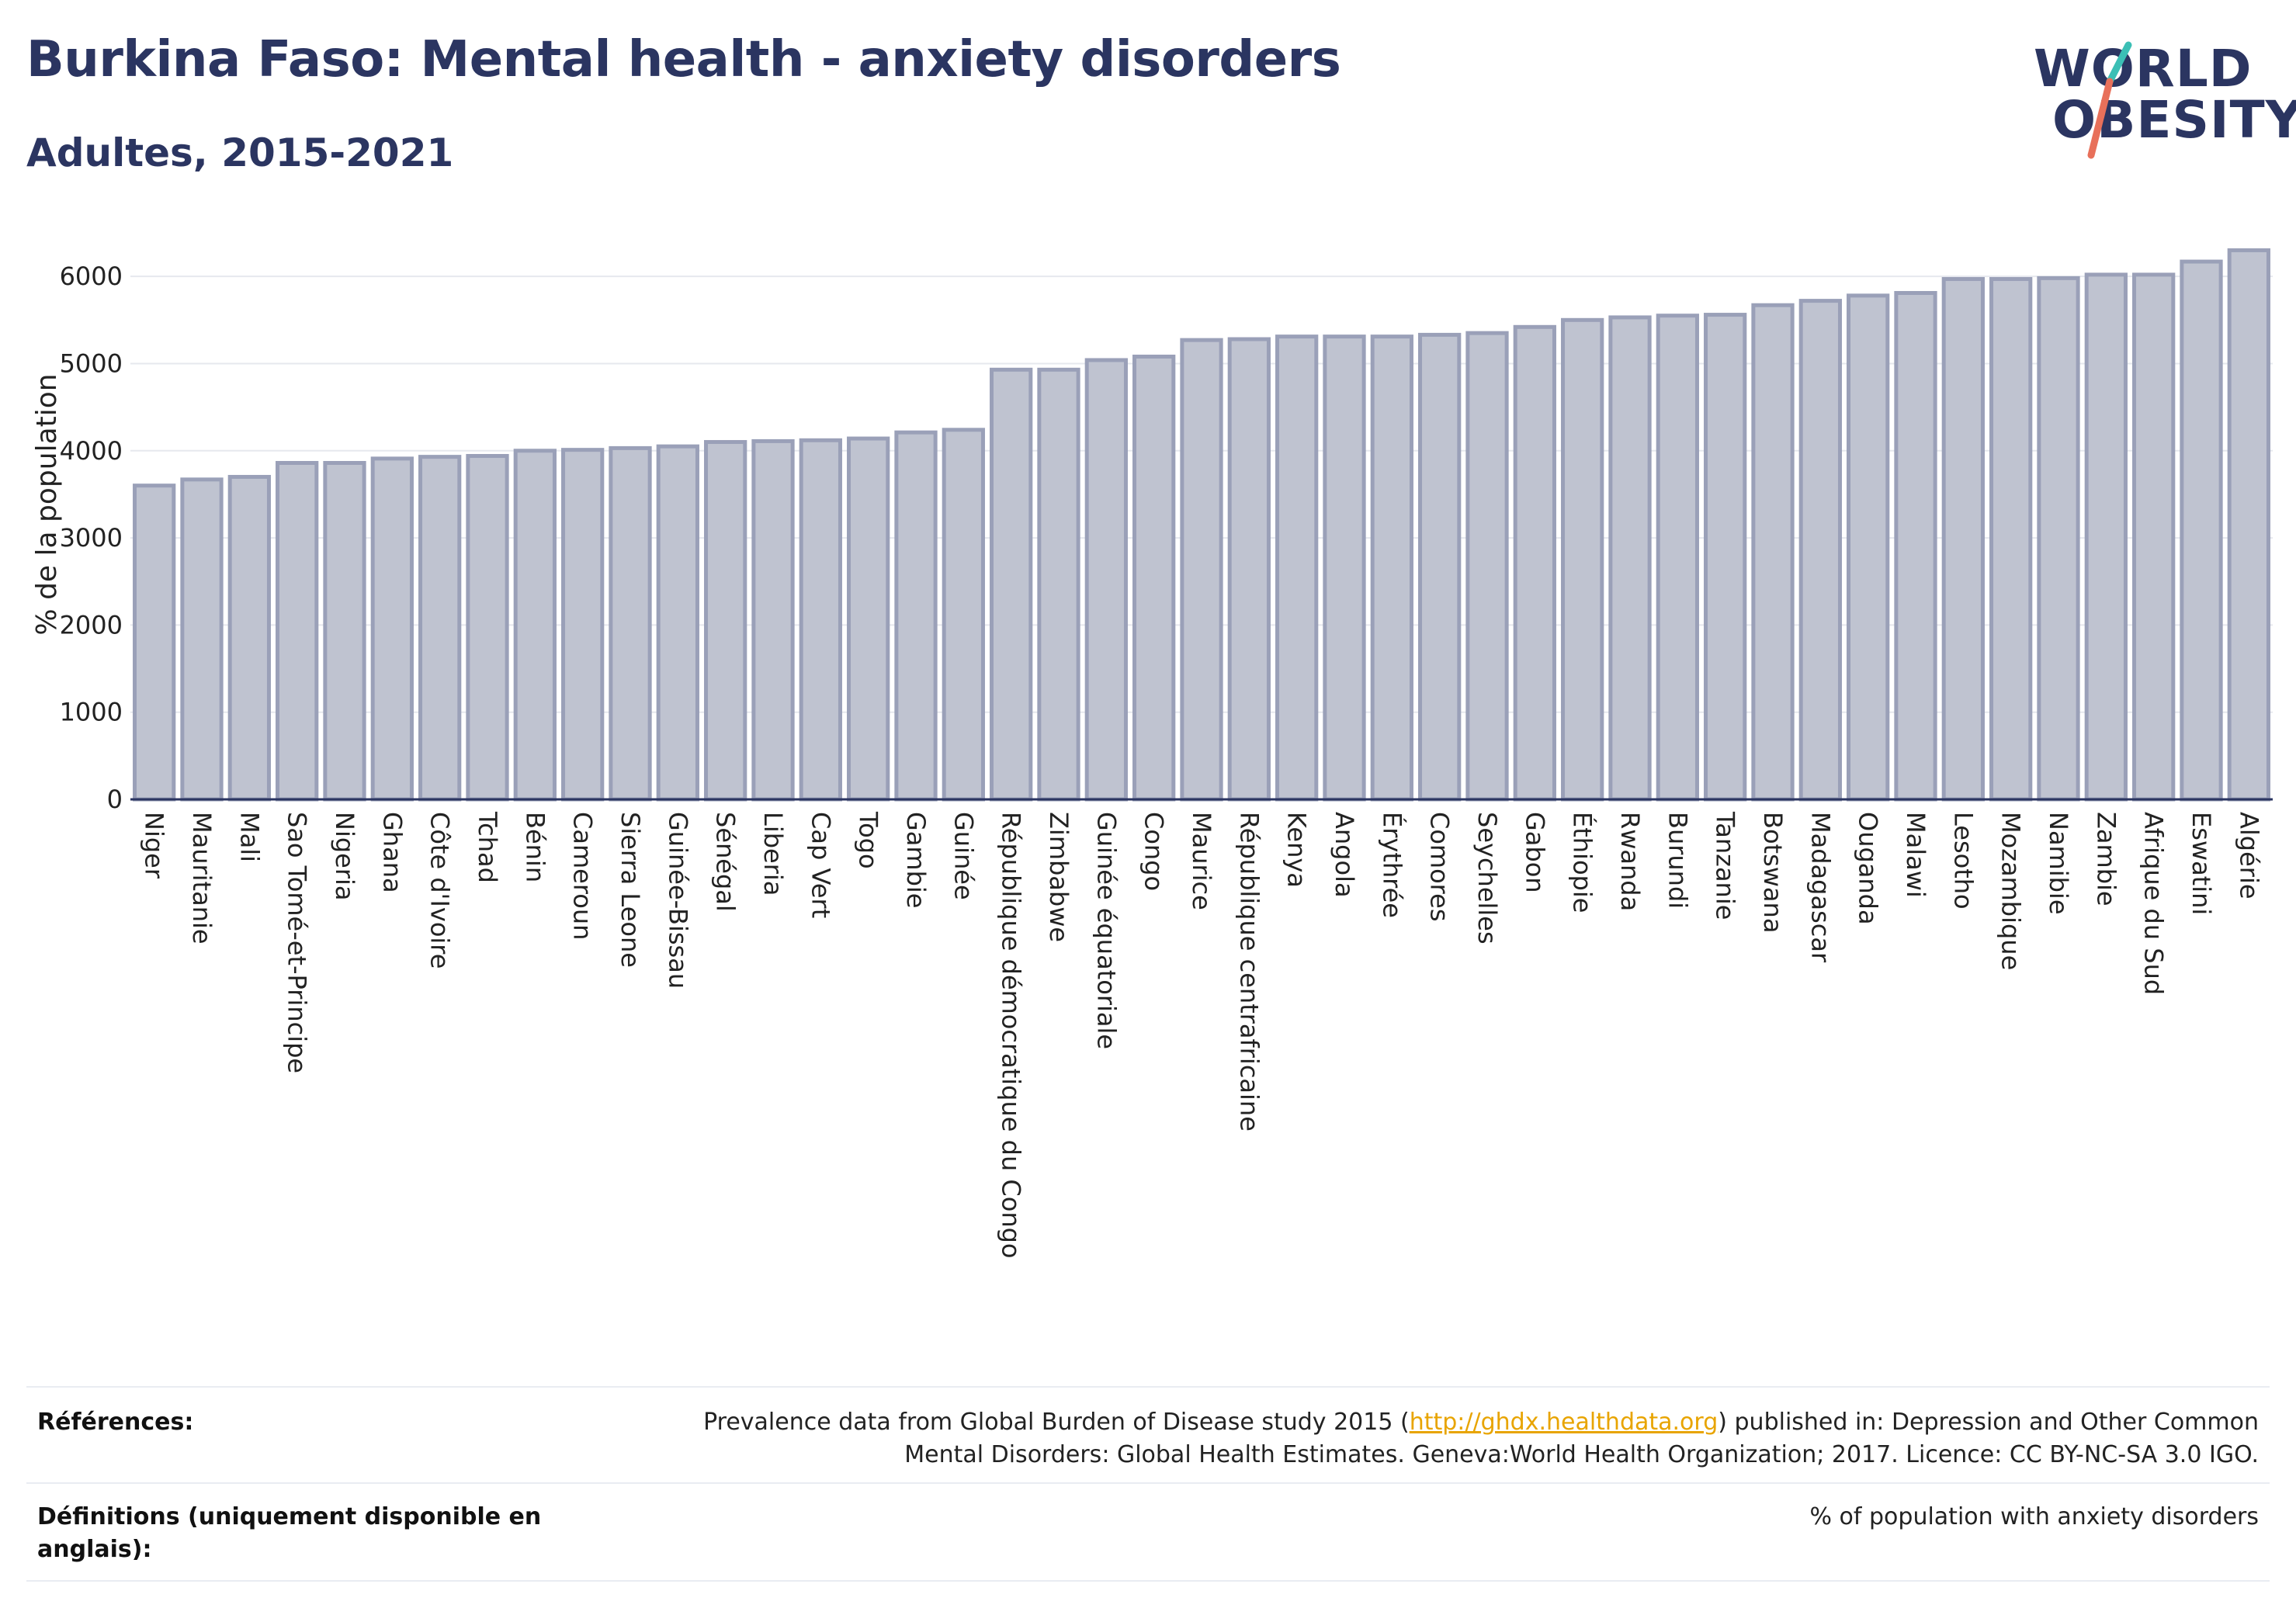 This screenshot has height=1622, width=2296. Describe the element at coordinates (2248, 856) in the screenshot. I see `x-tick-label: Algérie` at that location.